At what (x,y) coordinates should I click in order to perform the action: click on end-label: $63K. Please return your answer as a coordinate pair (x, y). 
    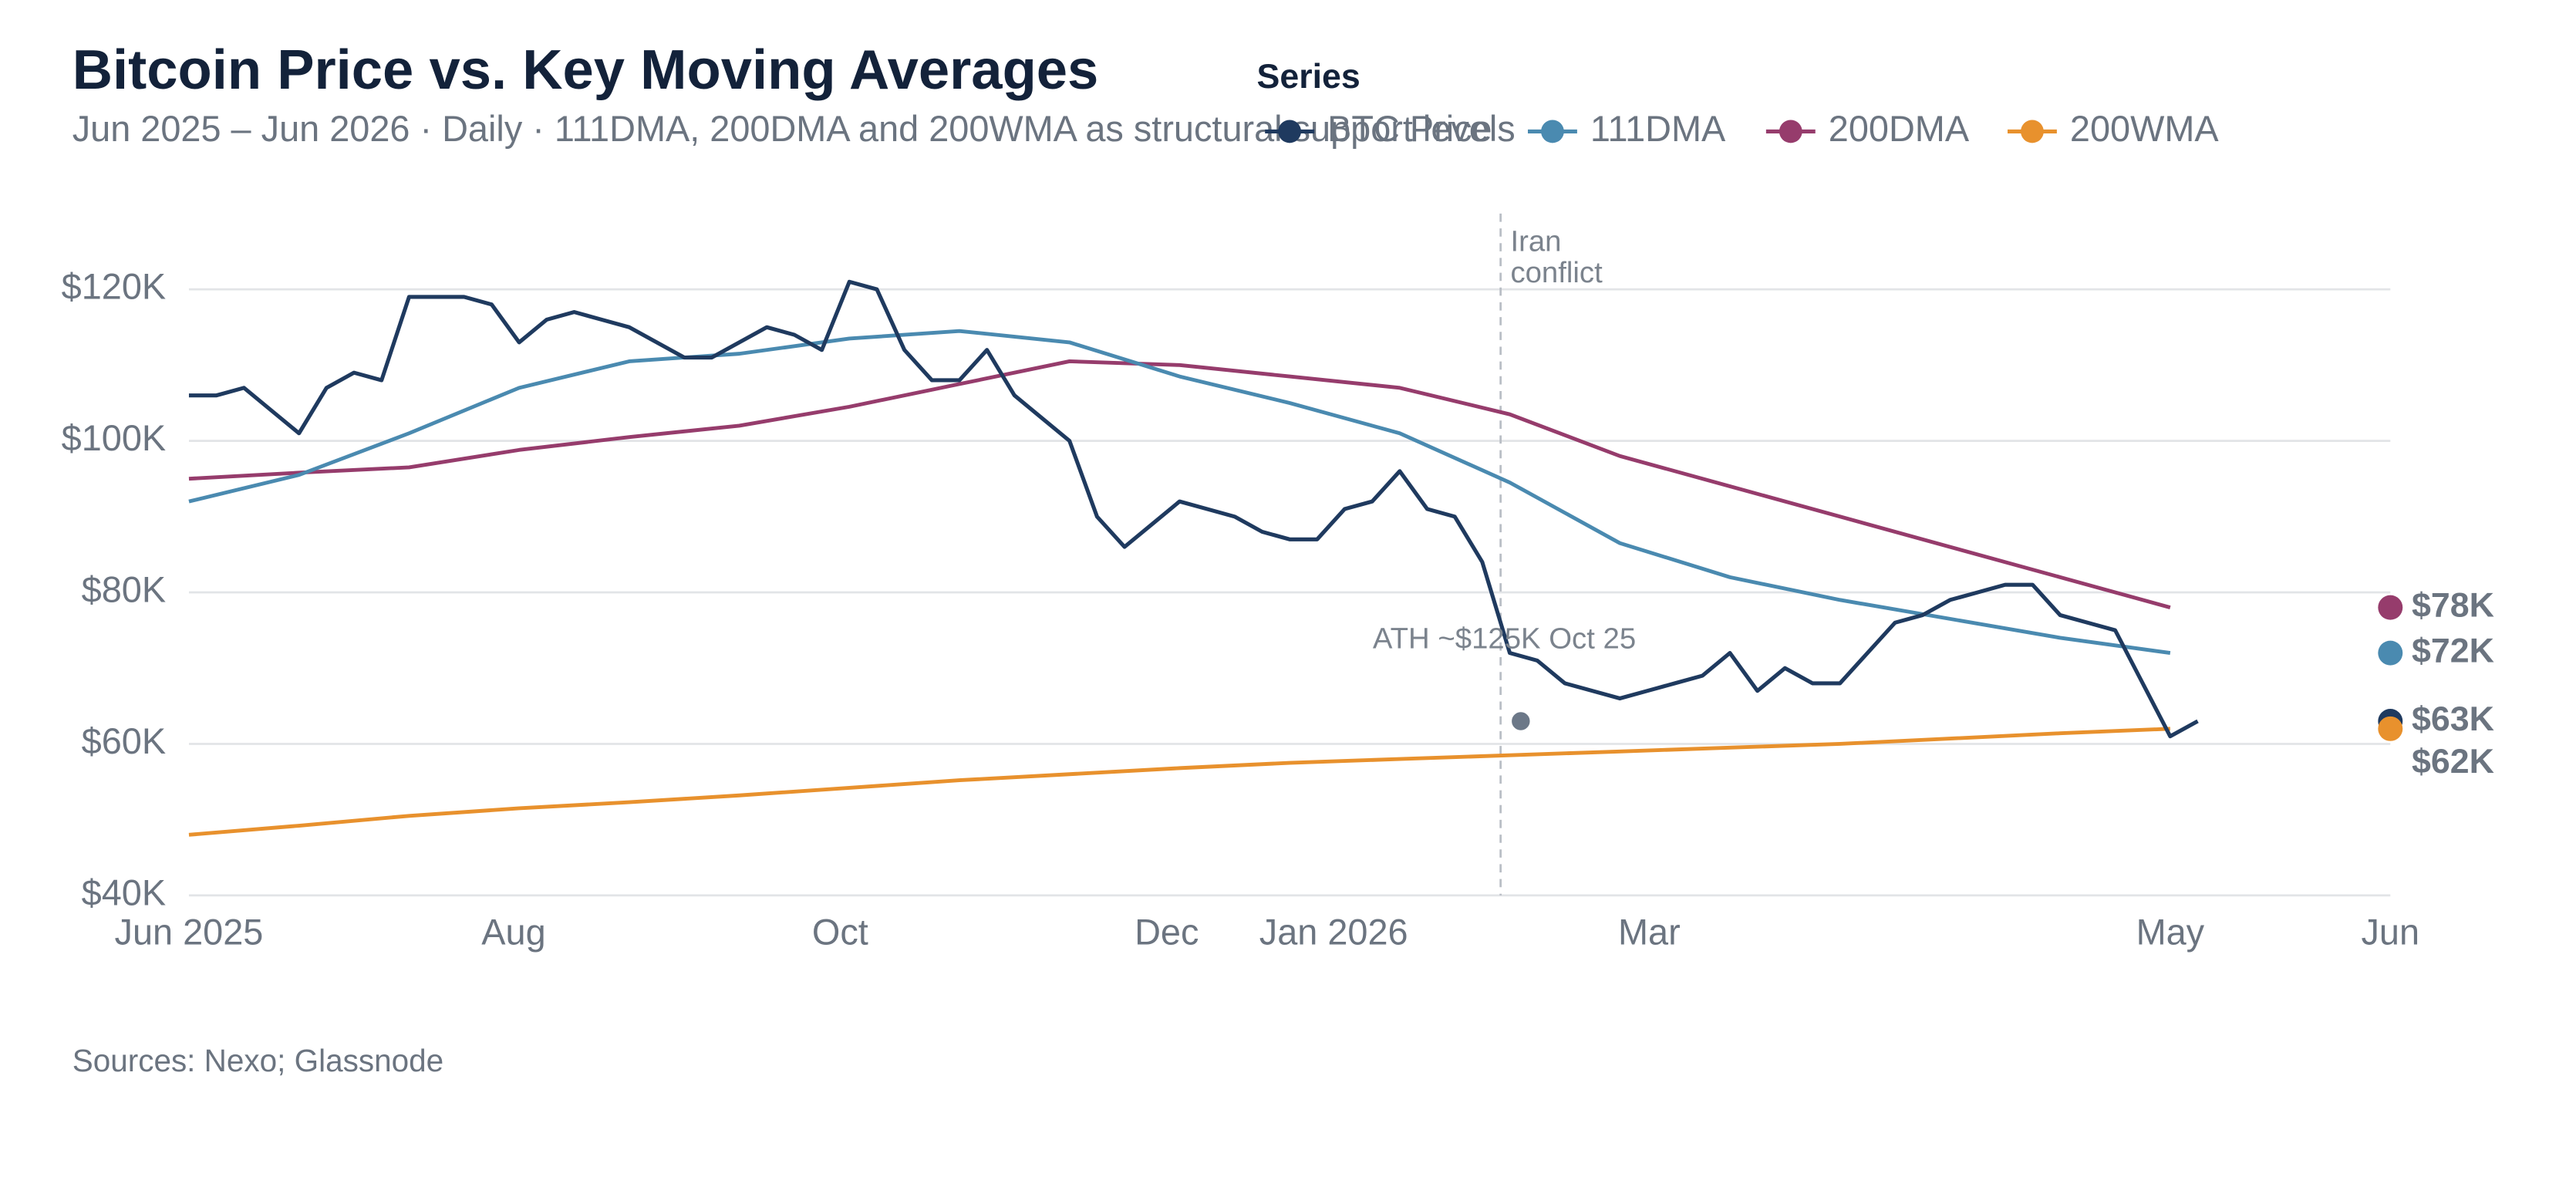
    Looking at the image, I should click on (2453, 719).